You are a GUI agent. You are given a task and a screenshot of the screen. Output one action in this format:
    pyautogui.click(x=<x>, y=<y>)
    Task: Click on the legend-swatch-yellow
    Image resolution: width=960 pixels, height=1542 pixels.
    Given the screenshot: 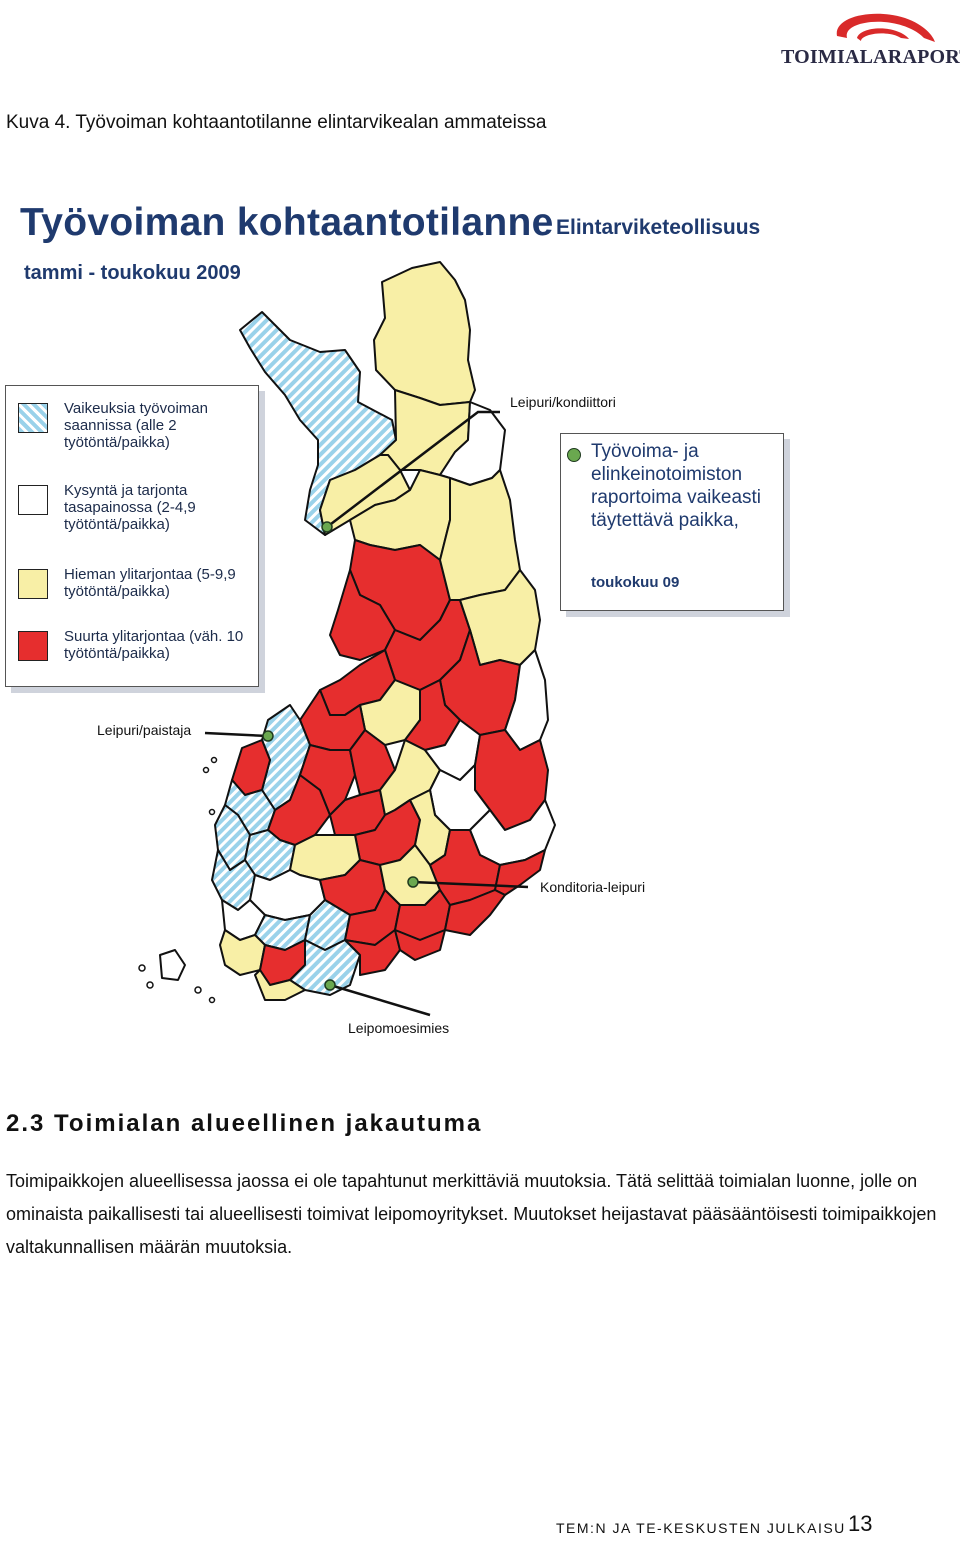 What is the action you would take?
    pyautogui.click(x=33, y=584)
    